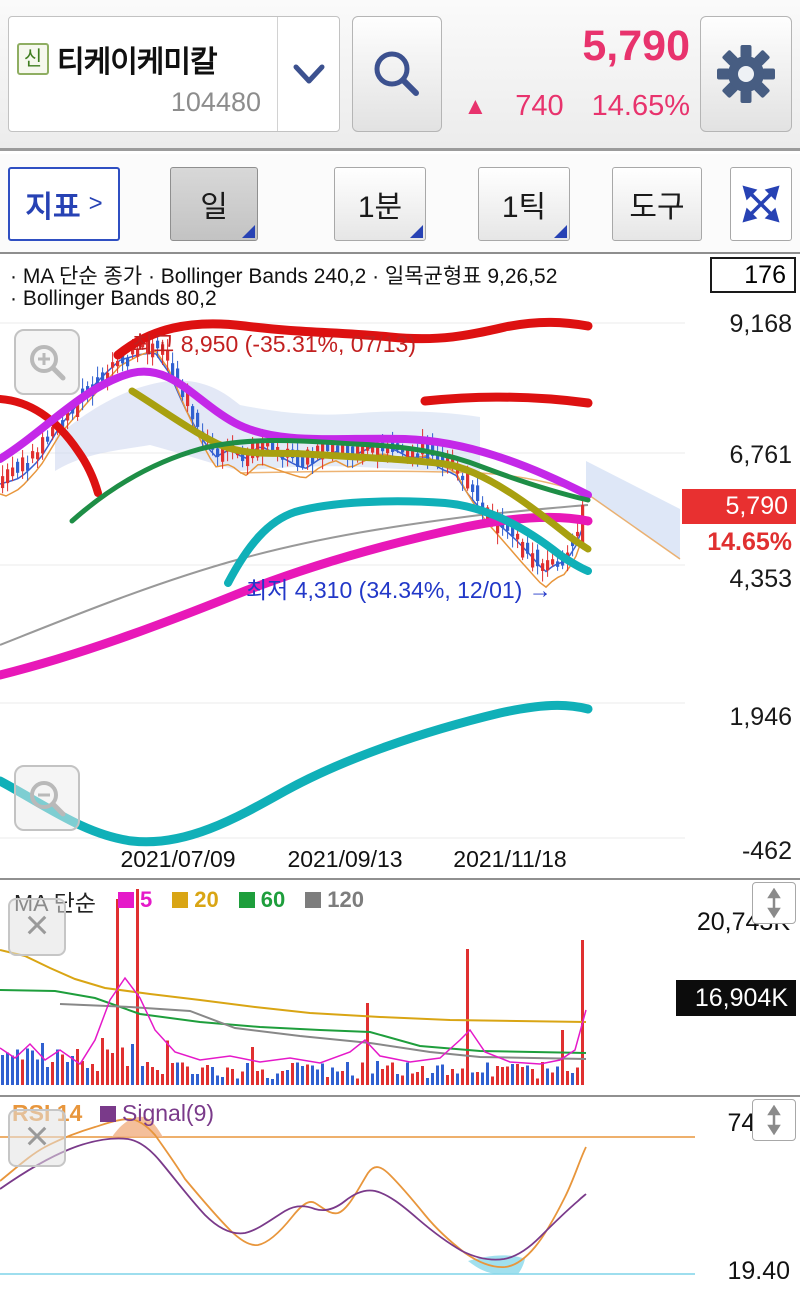 The width and height of the screenshot is (800, 1292). I want to click on rsi-signal-legend: Signal(9), so click(157, 1113).